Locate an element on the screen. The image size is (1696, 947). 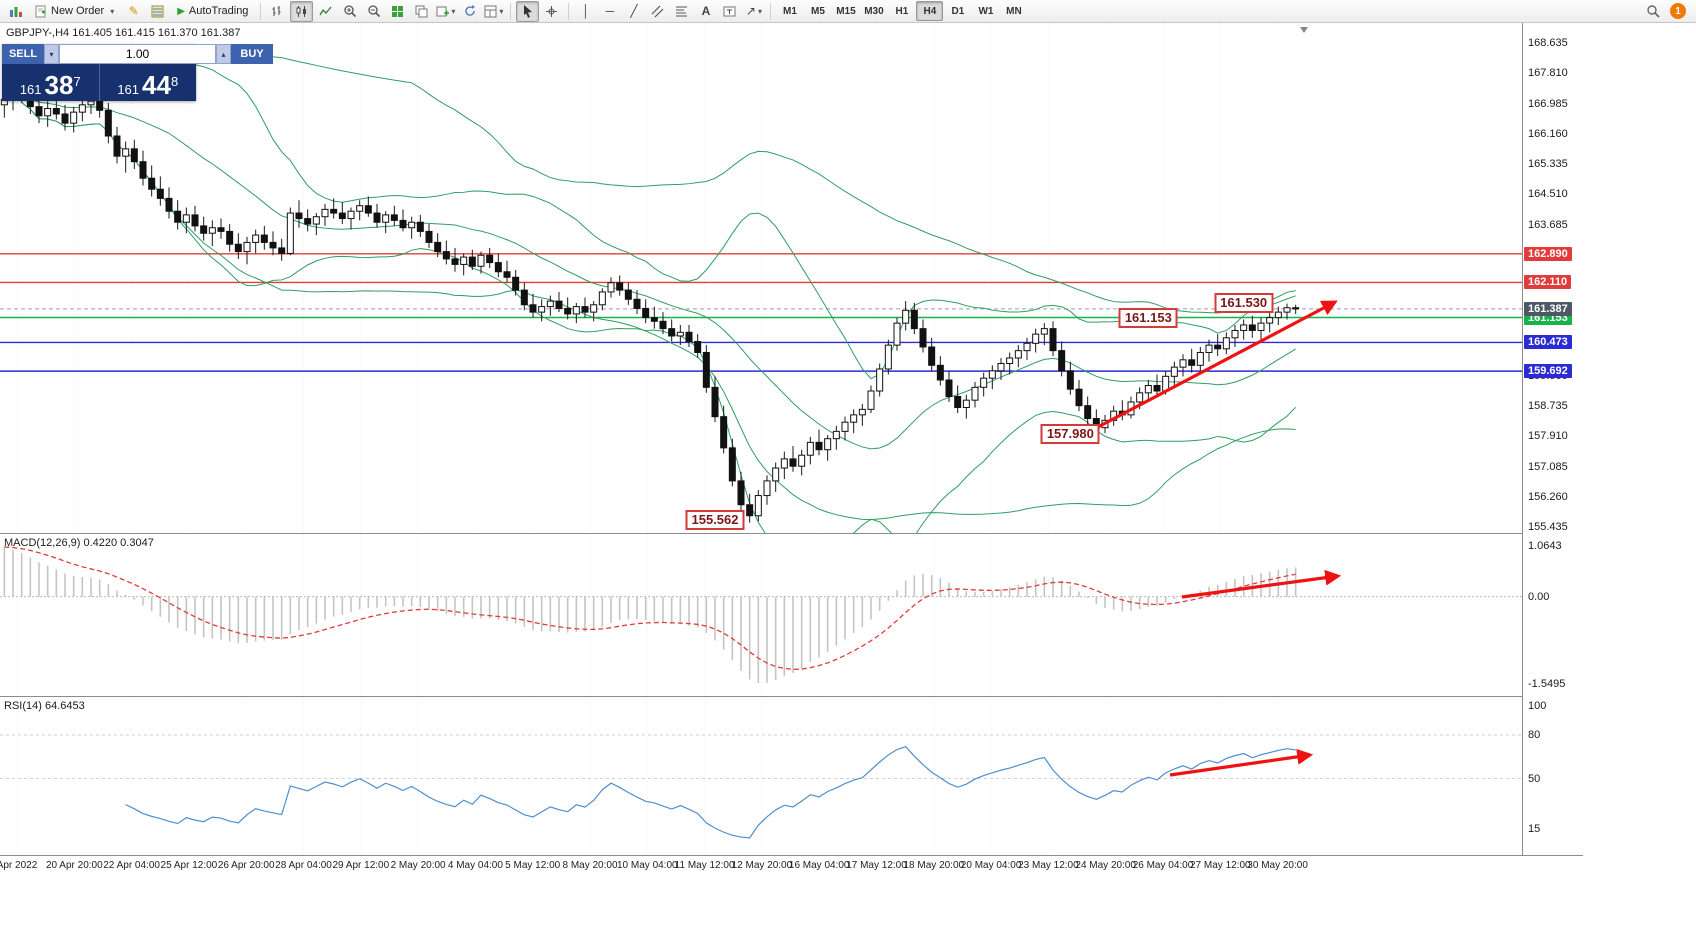
new-order-button: New Order ▾ is located at coordinates (74, 11).